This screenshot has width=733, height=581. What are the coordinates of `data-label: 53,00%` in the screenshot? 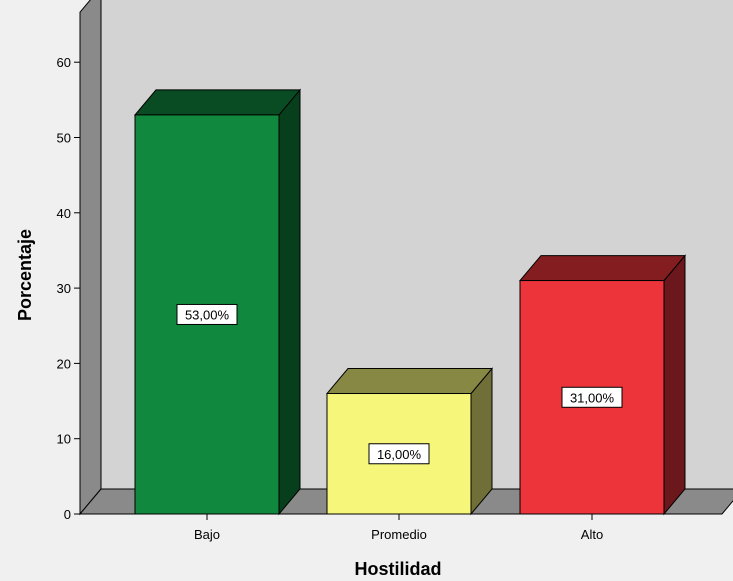 It's located at (207, 314).